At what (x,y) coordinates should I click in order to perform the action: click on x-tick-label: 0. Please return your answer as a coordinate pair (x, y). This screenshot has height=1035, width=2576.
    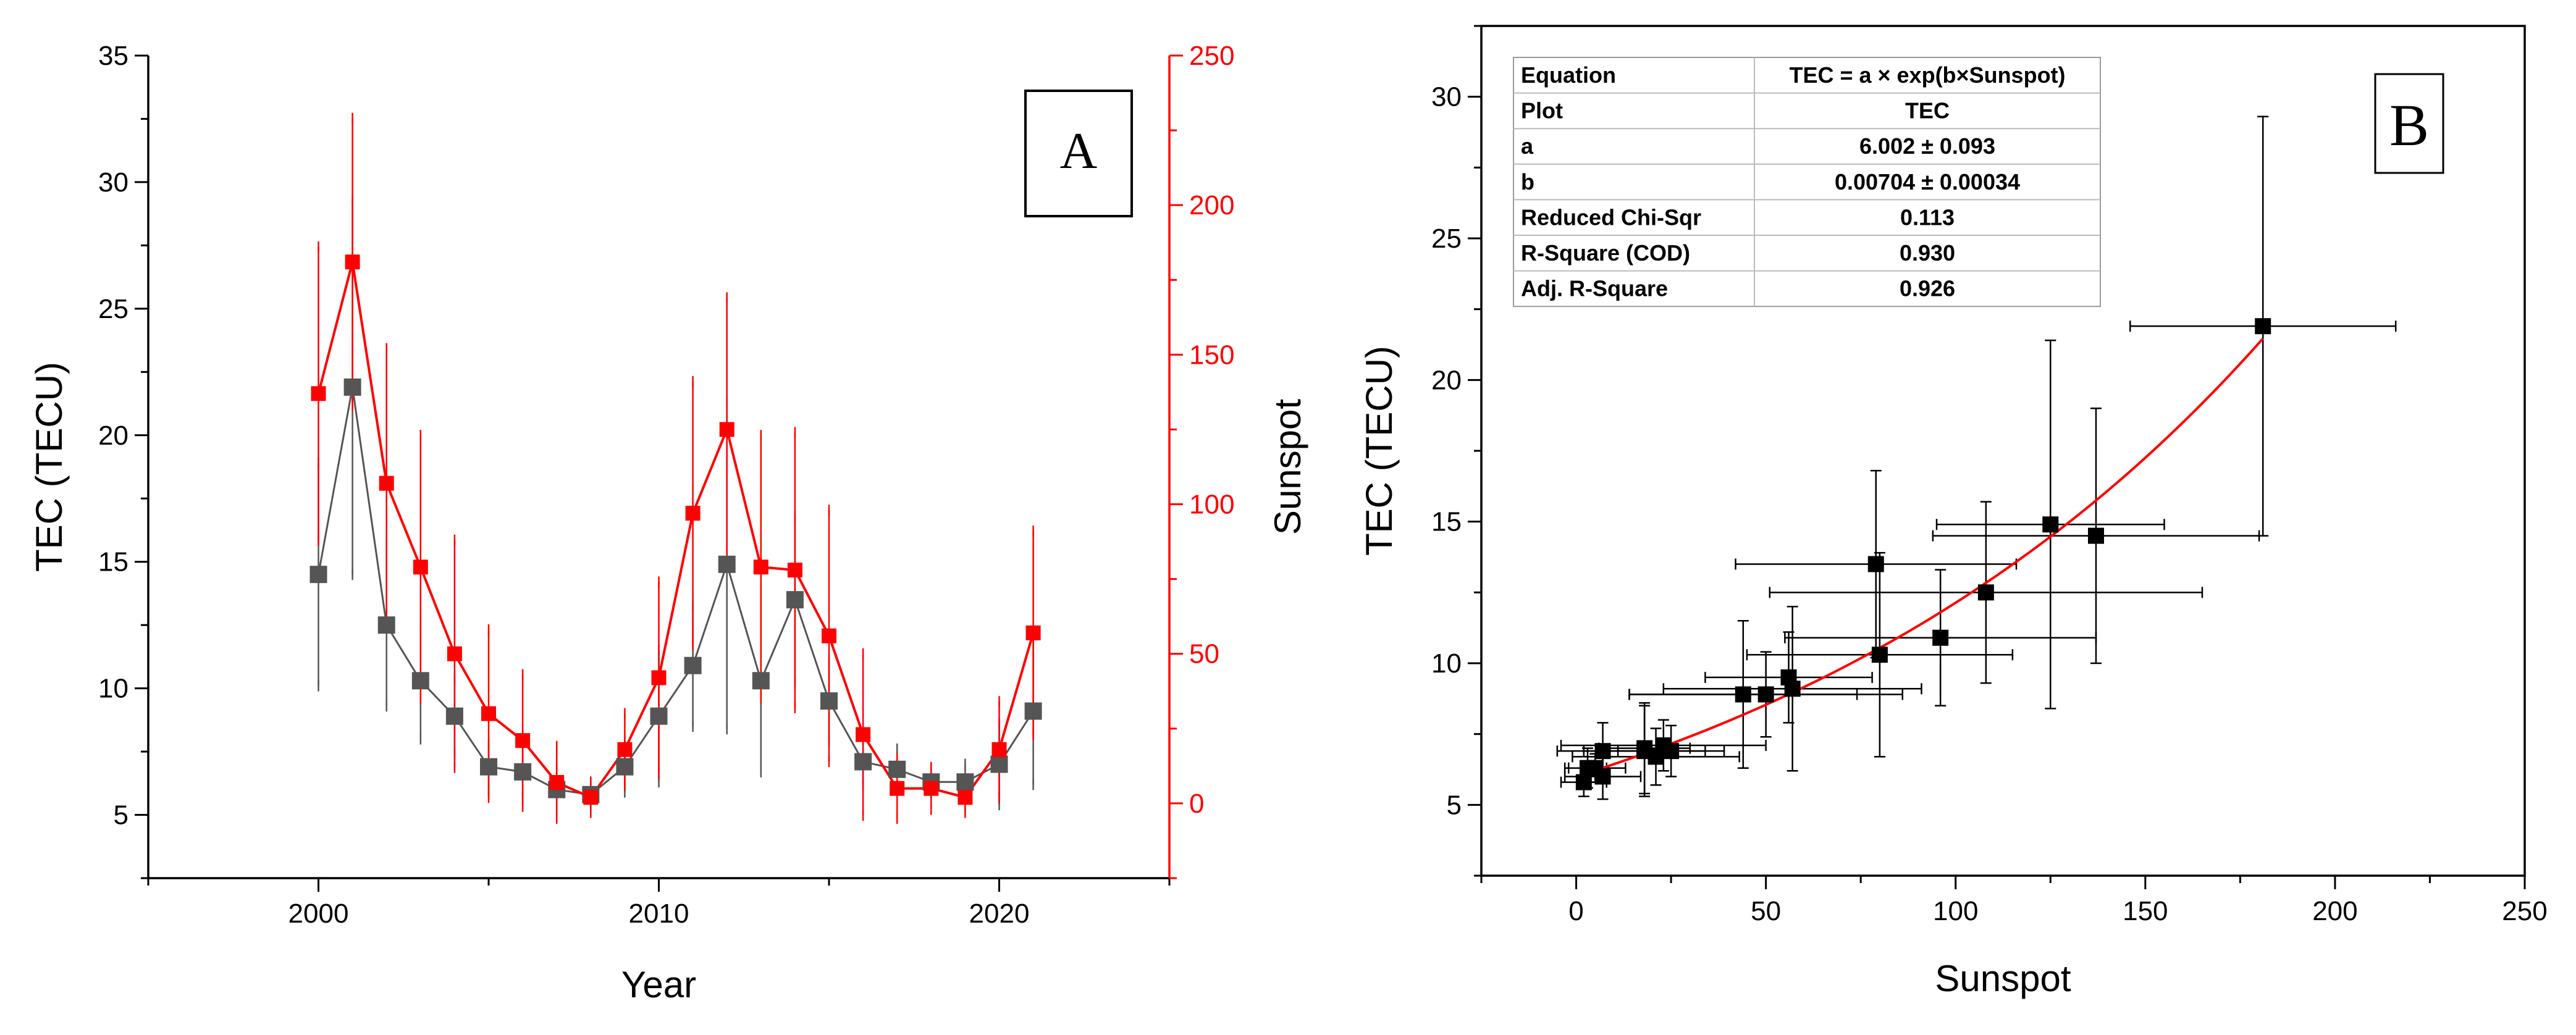
    Looking at the image, I should click on (1575, 911).